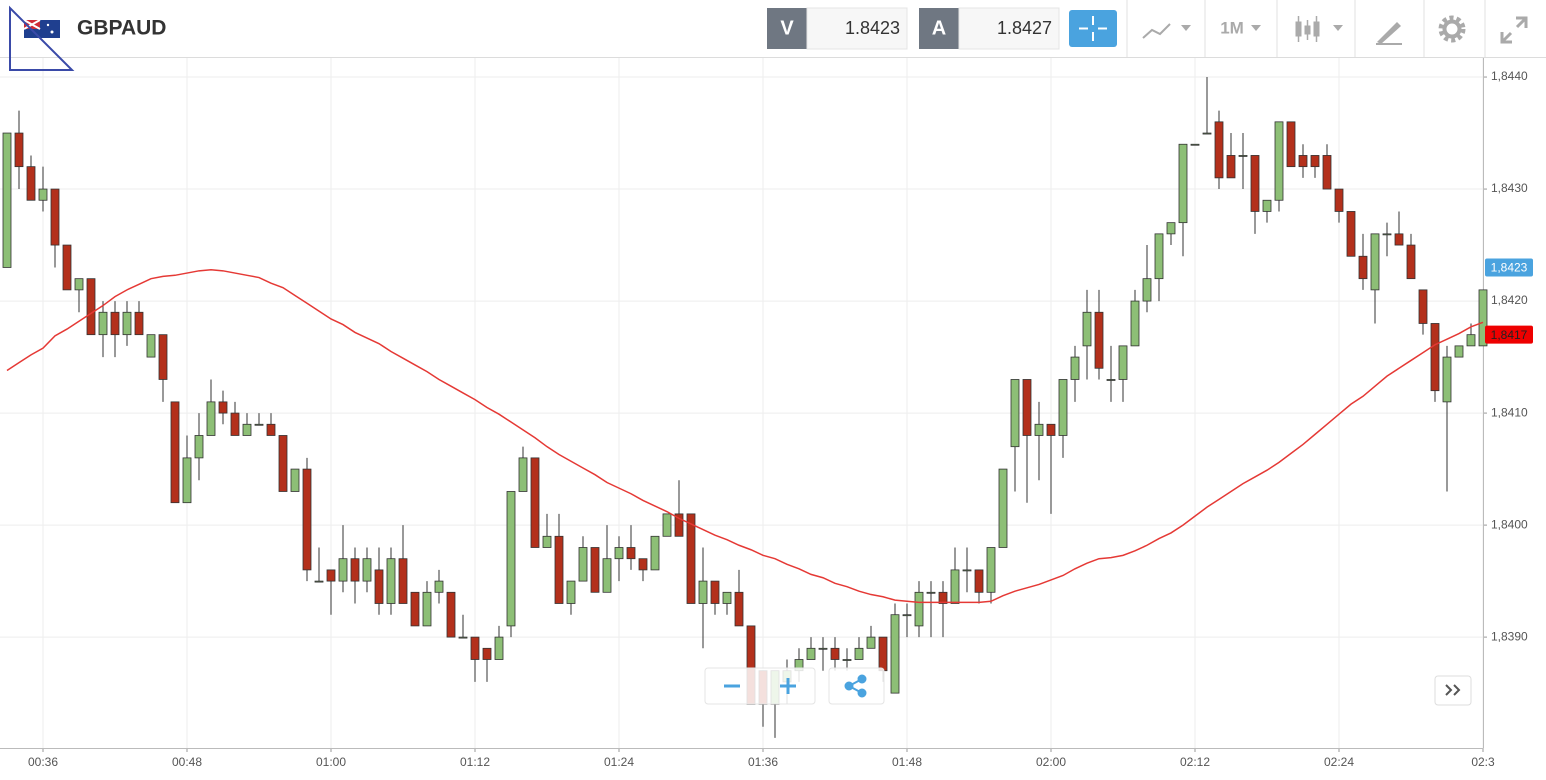  Describe the element at coordinates (1051, 762) in the screenshot. I see `x-tick-label: 02:00` at that location.